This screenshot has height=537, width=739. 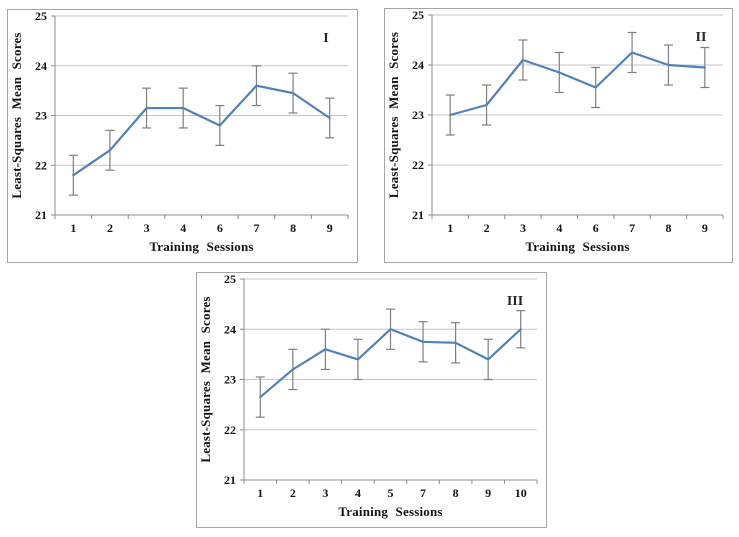 I want to click on x-tick-label: 5, so click(x=391, y=493).